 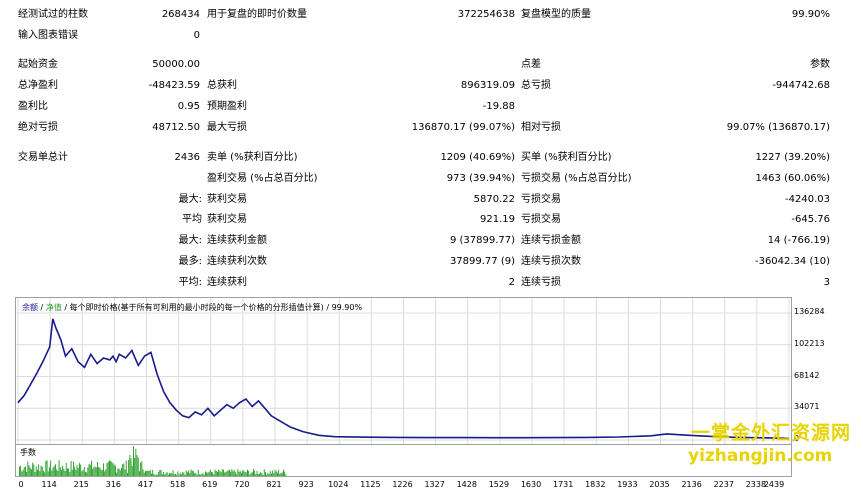 I want to click on label-max-consecutive-losses: 连续亏损金额, so click(x=551, y=240).